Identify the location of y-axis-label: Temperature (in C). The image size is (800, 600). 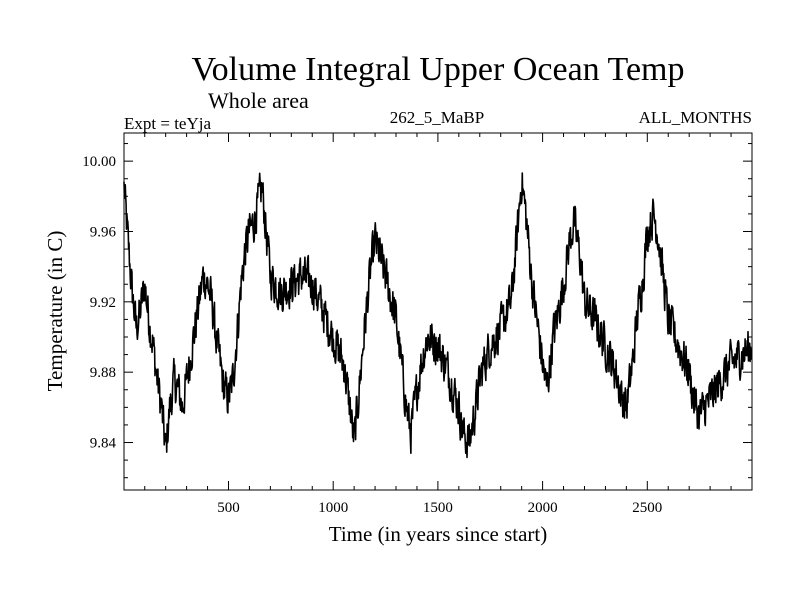
(55, 311).